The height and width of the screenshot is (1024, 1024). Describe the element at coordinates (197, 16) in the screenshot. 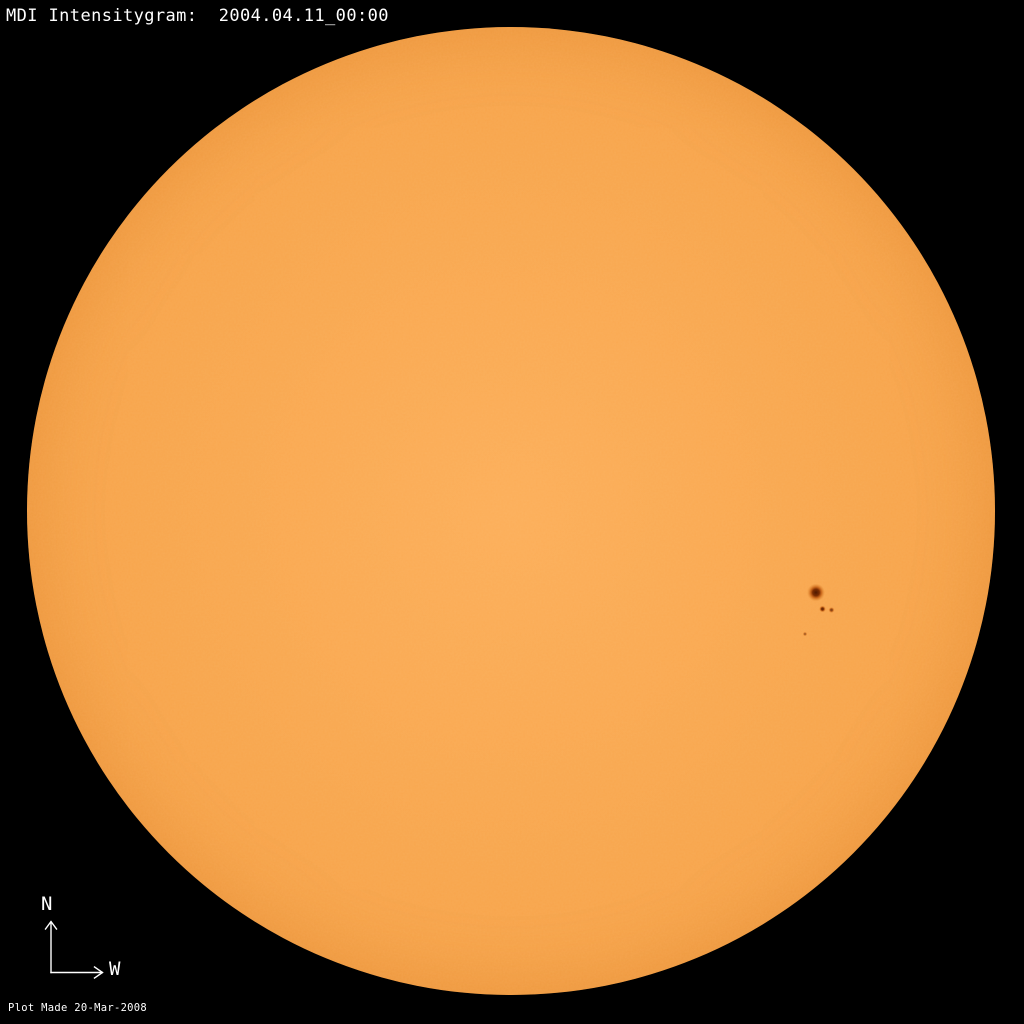

I see `plot-title: MDI Intensitygram: 2004.04.11_00:00` at that location.